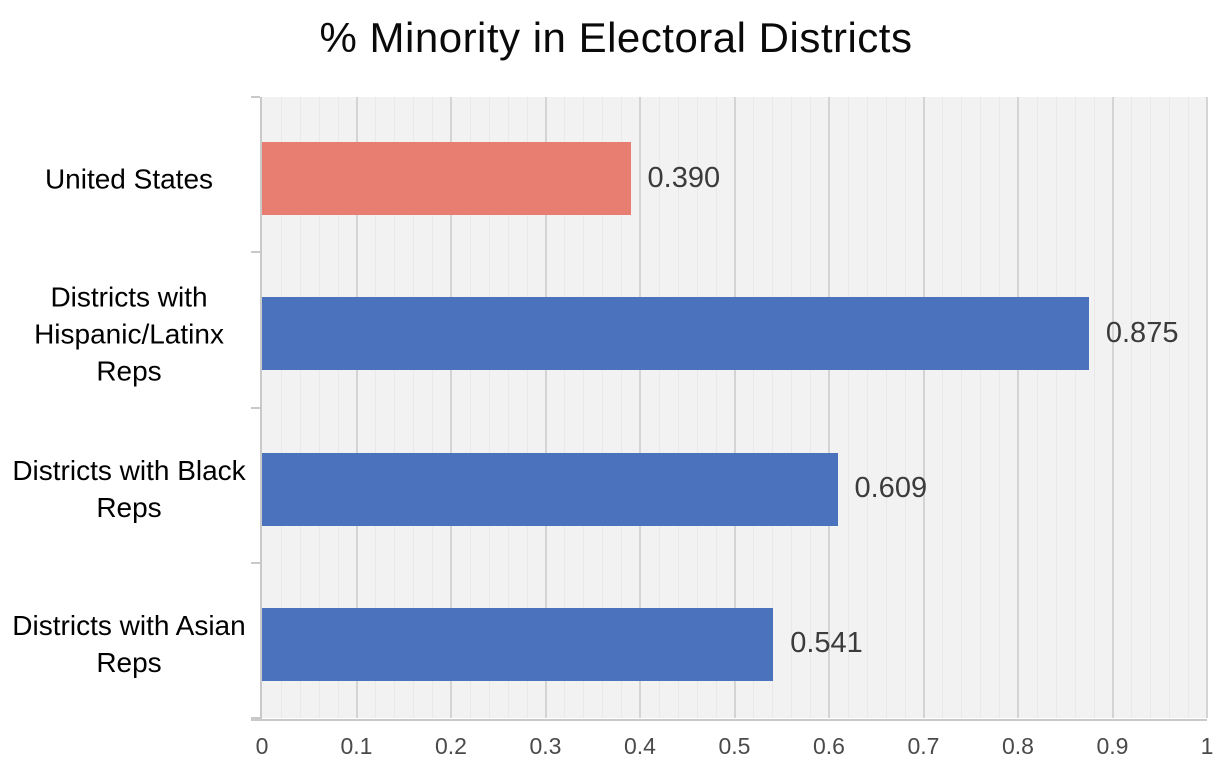 The height and width of the screenshot is (774, 1232). What do you see at coordinates (356, 746) in the screenshot?
I see `x-tick-label-1: 0.1` at bounding box center [356, 746].